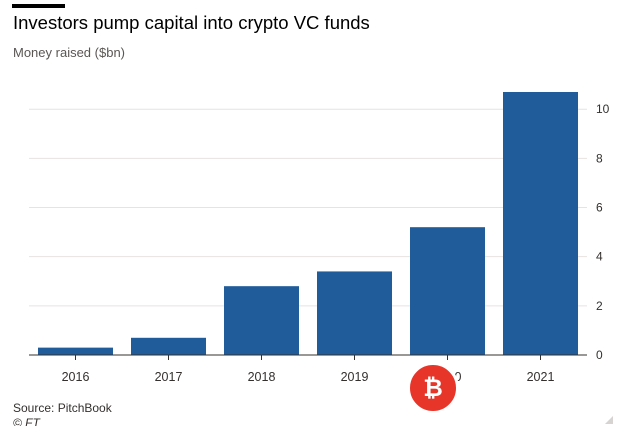  What do you see at coordinates (609, 420) in the screenshot?
I see `resize-handle-icon` at bounding box center [609, 420].